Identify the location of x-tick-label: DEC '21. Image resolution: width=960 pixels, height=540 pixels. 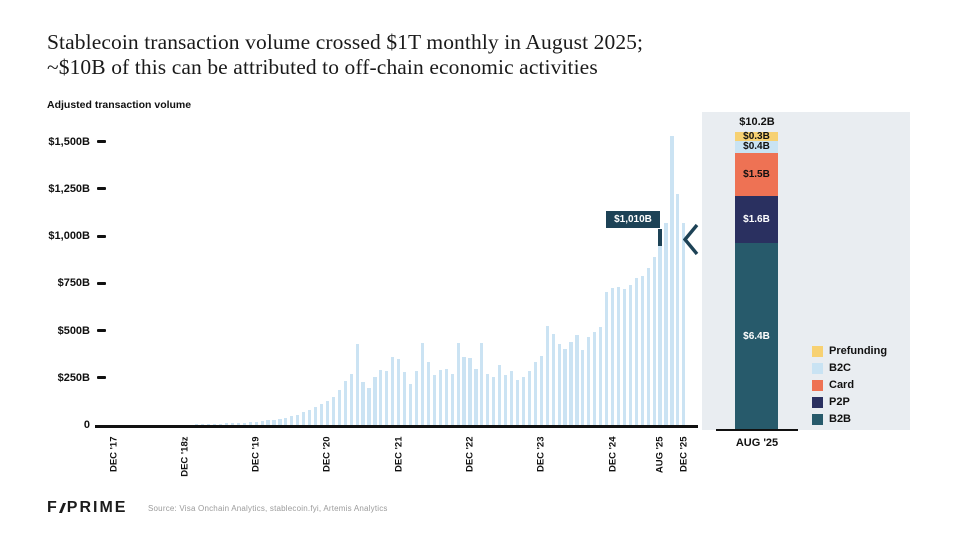
(399, 454).